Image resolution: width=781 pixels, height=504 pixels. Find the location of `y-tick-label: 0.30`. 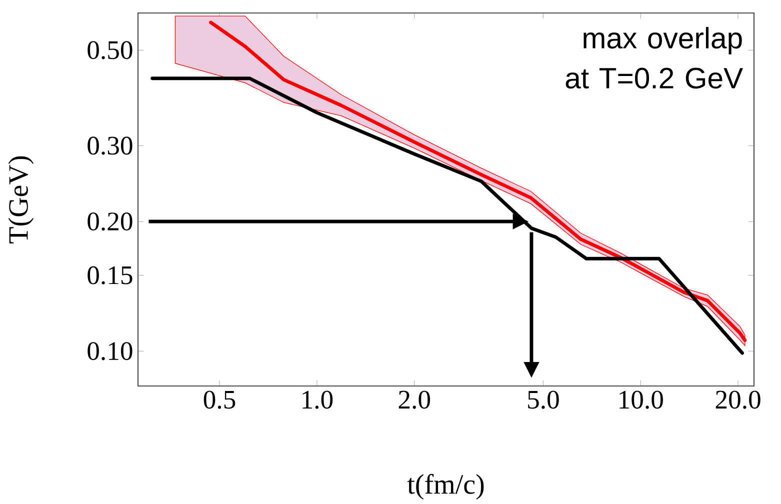

y-tick-label: 0.30 is located at coordinates (110, 145).